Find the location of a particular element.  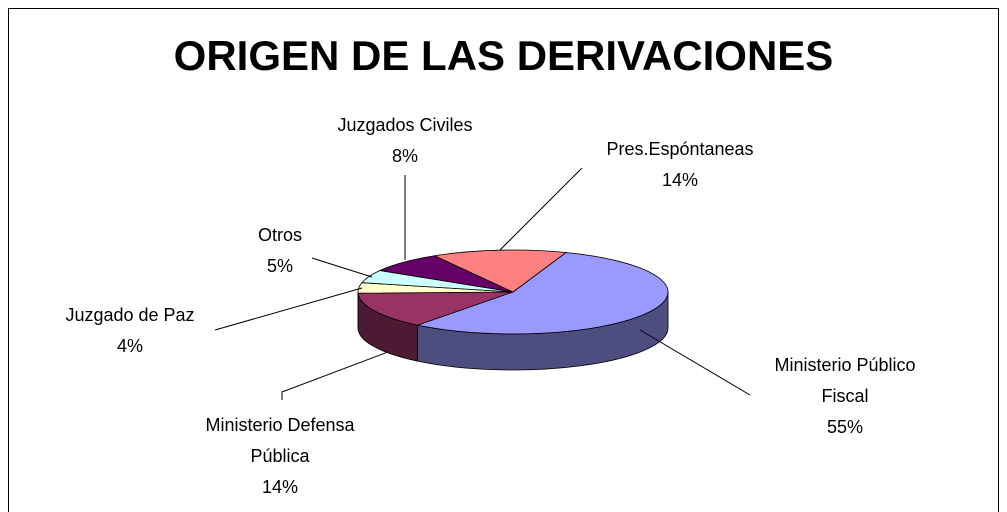

category-label: Otros is located at coordinates (279, 235).